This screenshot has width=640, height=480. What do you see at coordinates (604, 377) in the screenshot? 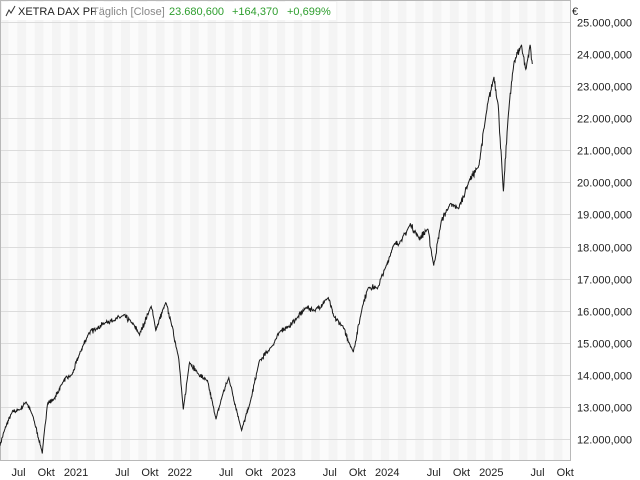
I see `y-tick-label: 14.000,000` at bounding box center [604, 377].